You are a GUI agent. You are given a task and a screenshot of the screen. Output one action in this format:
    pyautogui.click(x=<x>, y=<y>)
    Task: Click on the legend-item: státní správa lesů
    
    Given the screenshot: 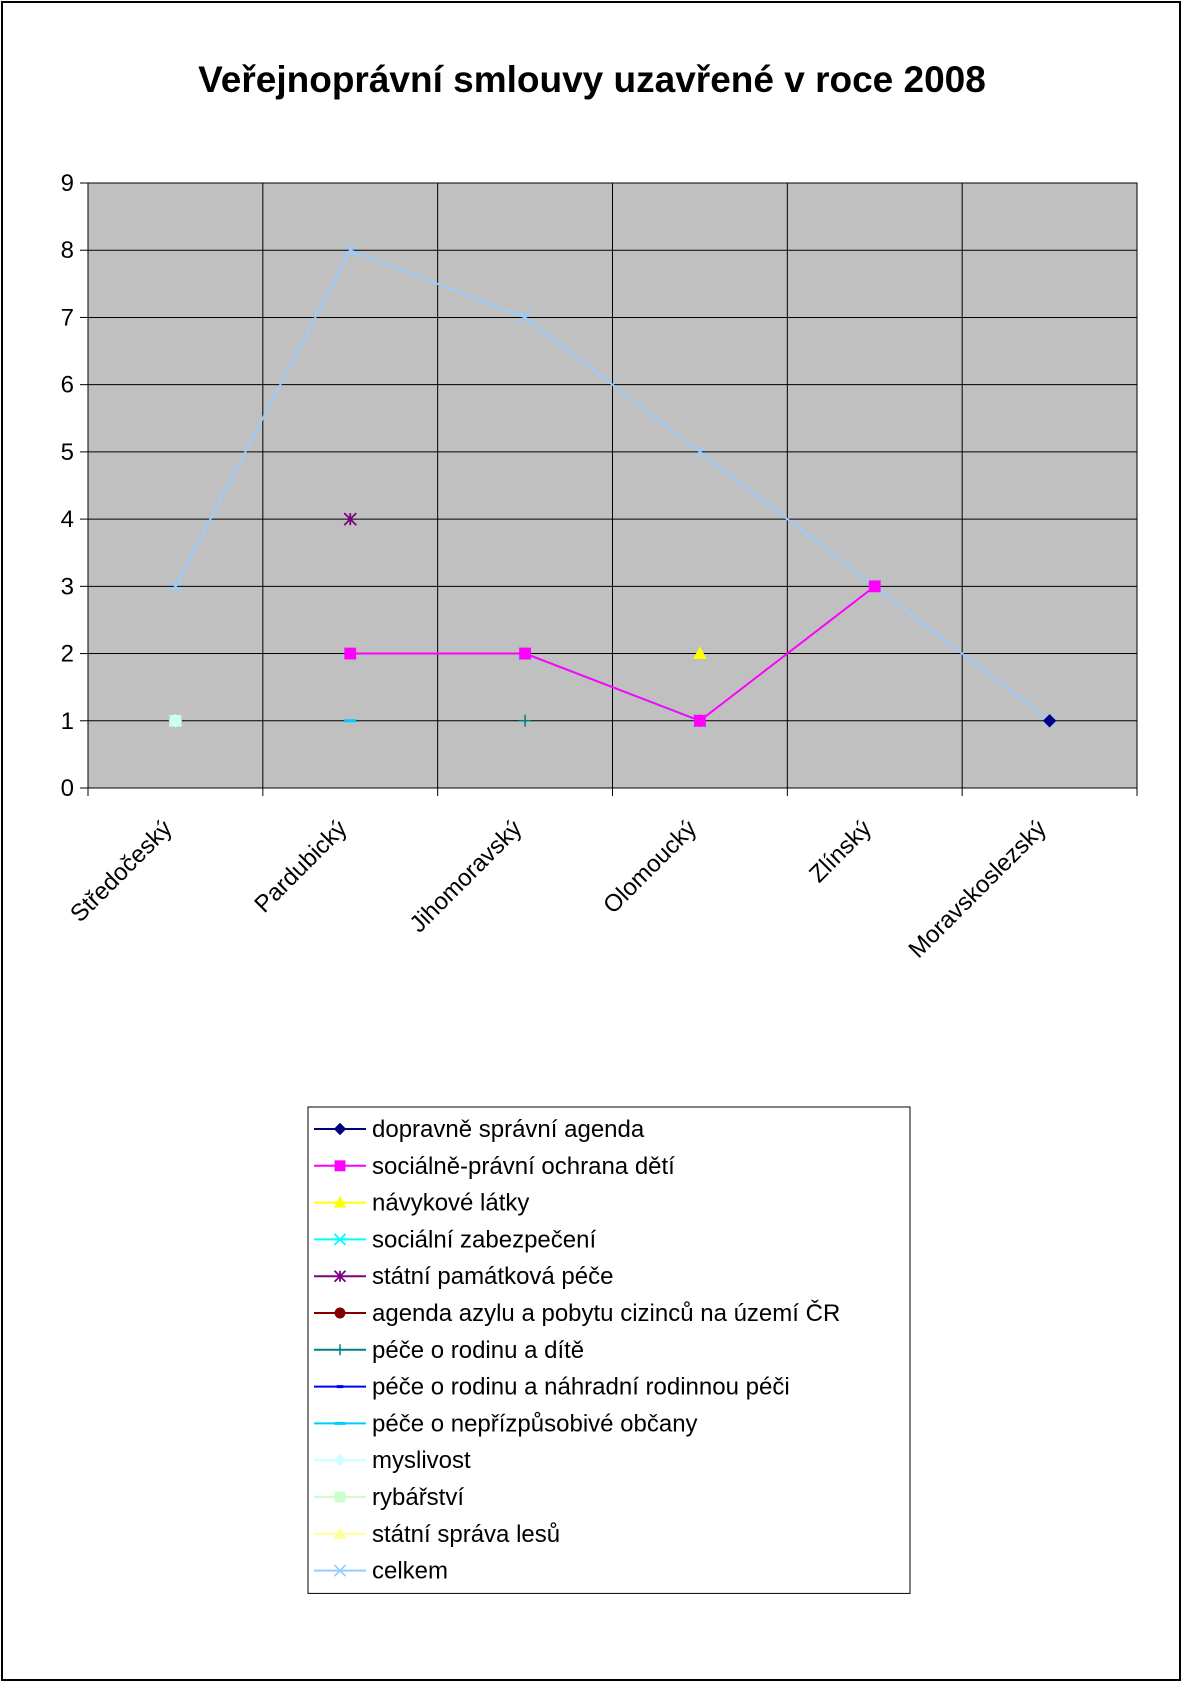 What is the action you would take?
    pyautogui.click(x=437, y=1534)
    